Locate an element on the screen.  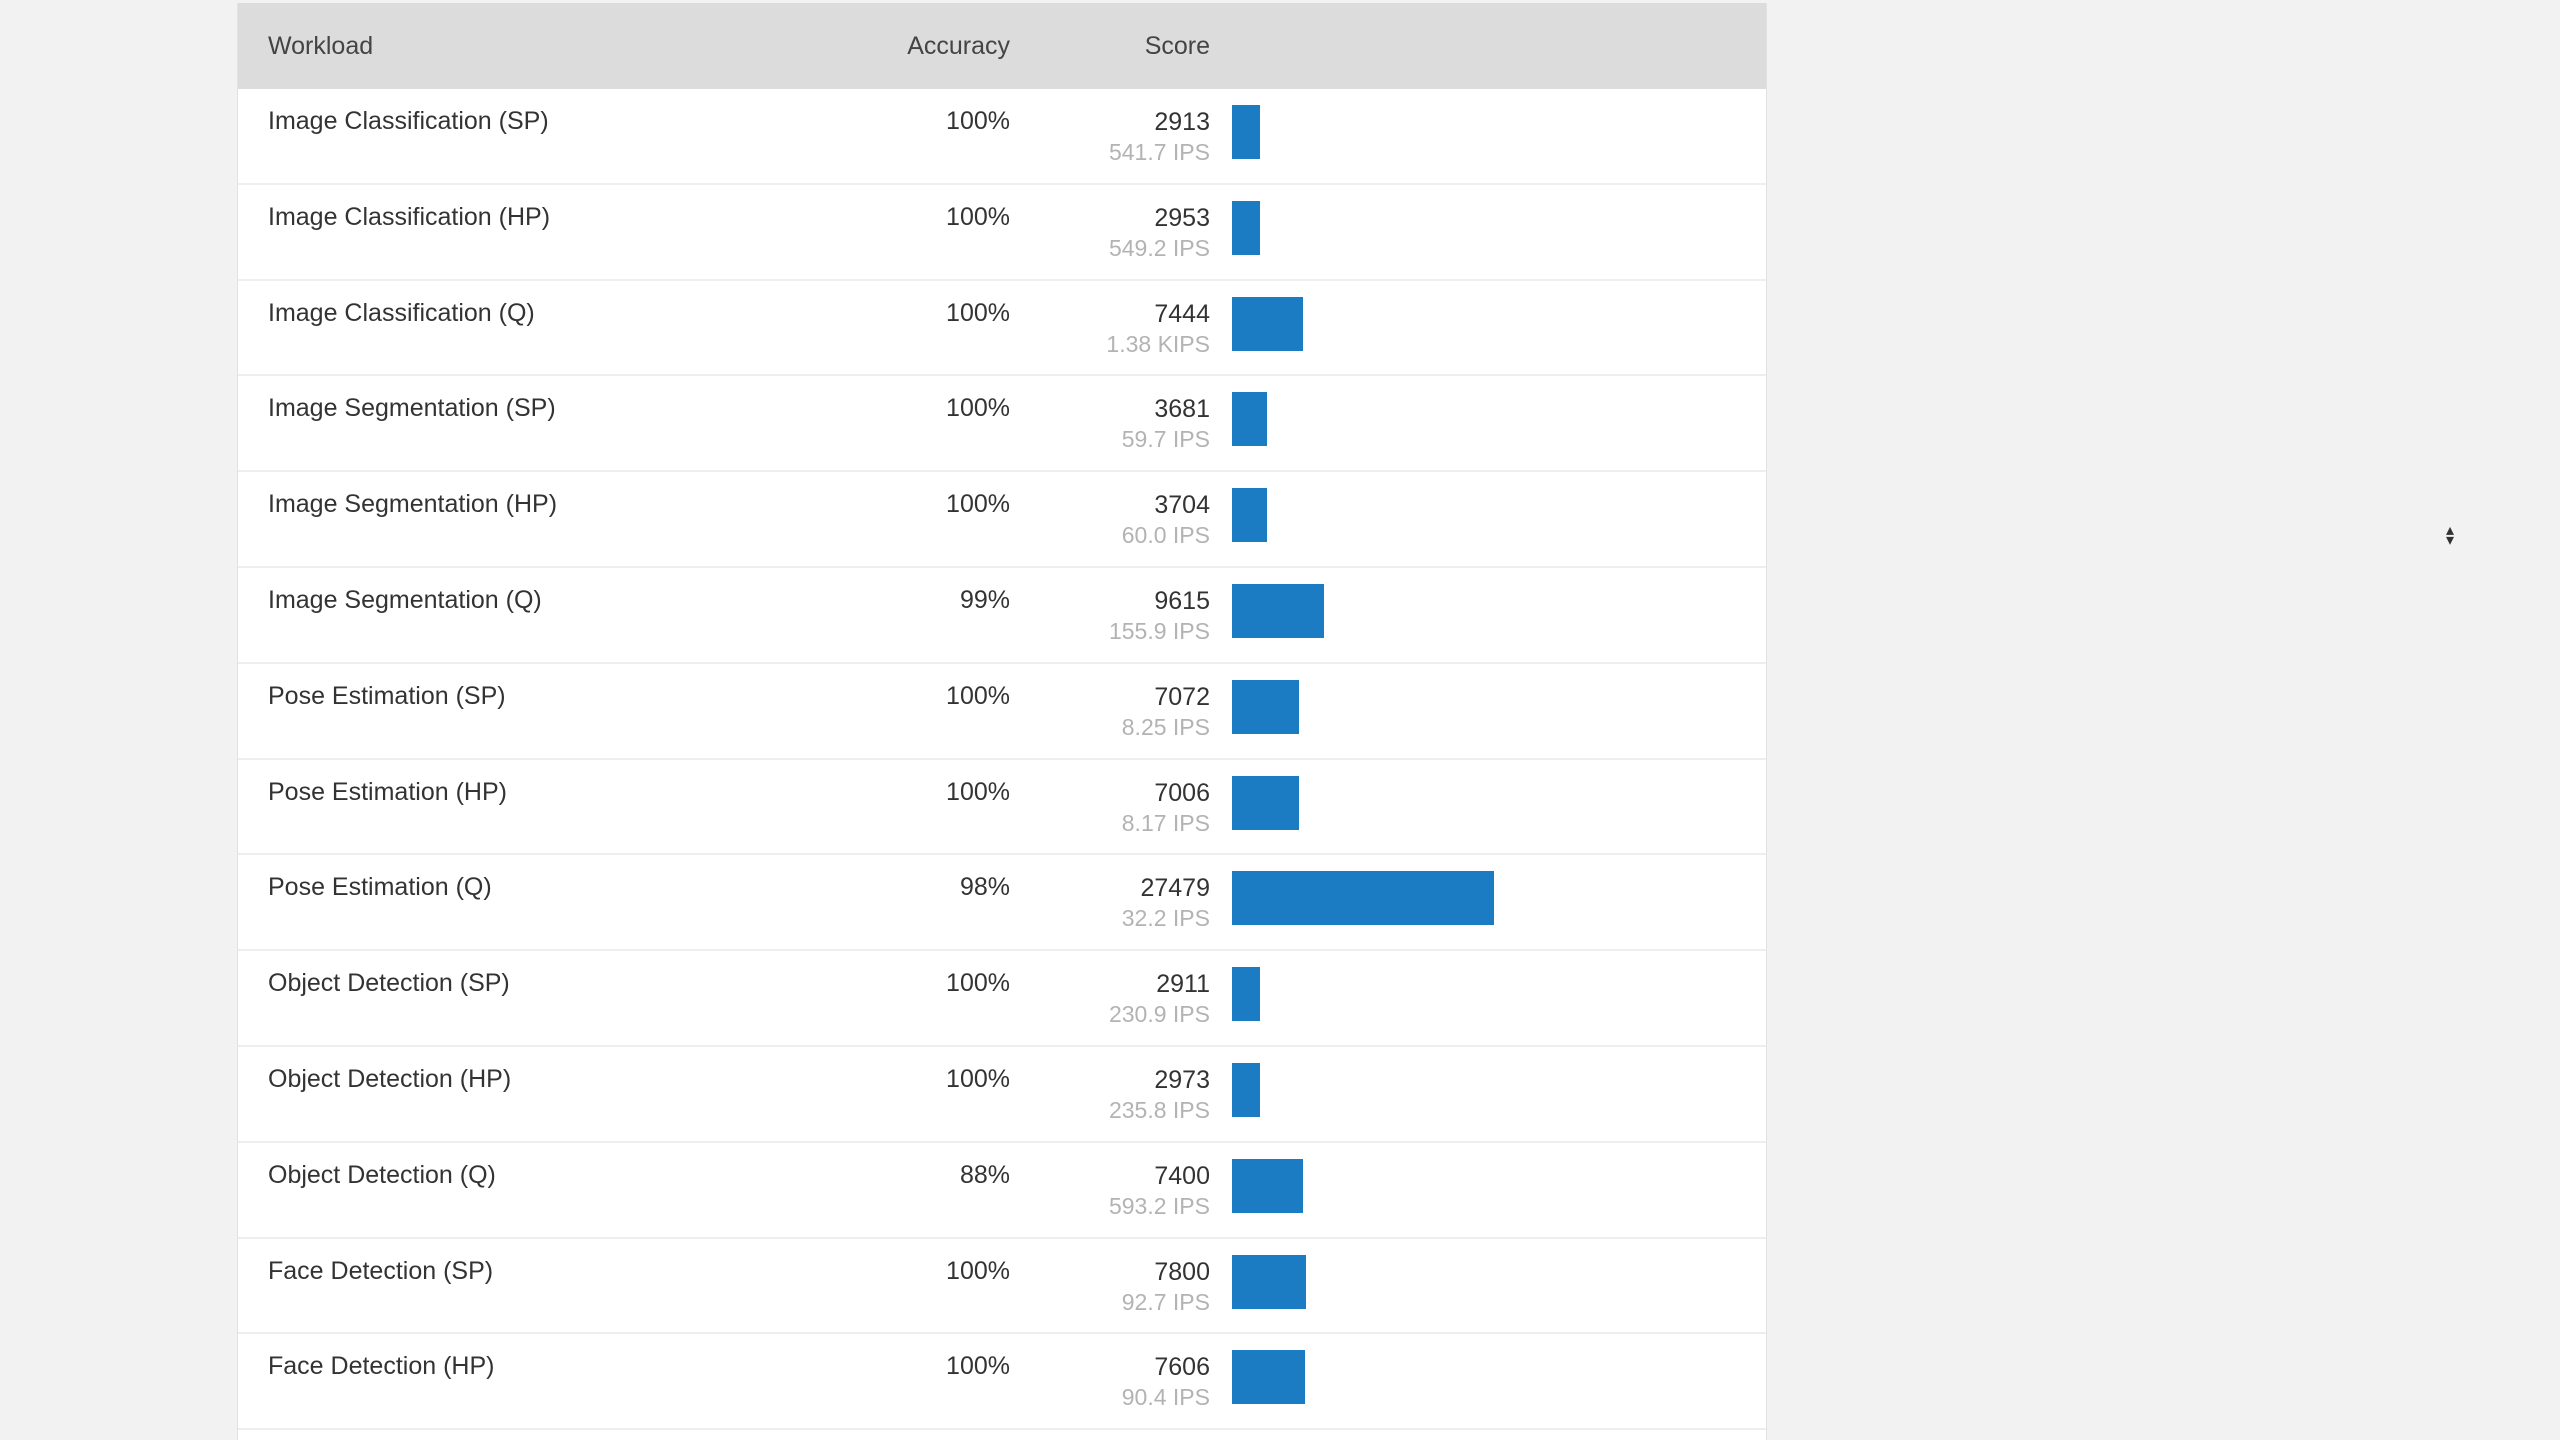
throughput-value: 60.0 IPS is located at coordinates (1165, 535).